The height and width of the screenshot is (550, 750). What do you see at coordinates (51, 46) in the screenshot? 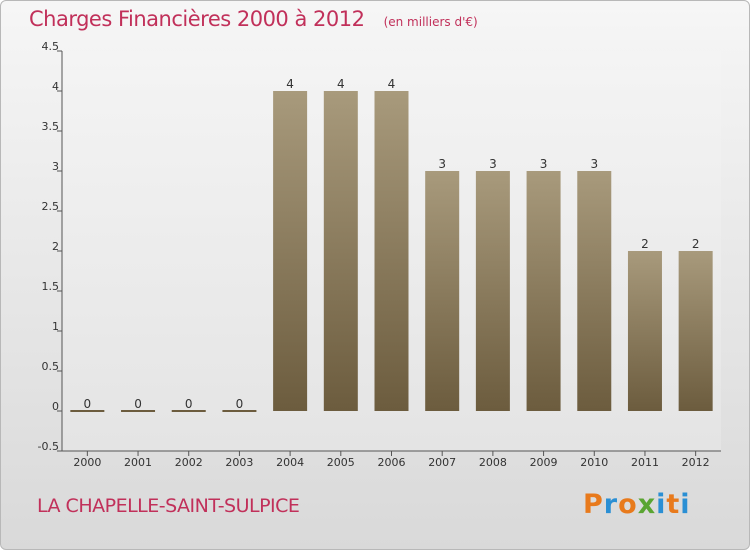
I see `y-tick-label: 4.5` at bounding box center [51, 46].